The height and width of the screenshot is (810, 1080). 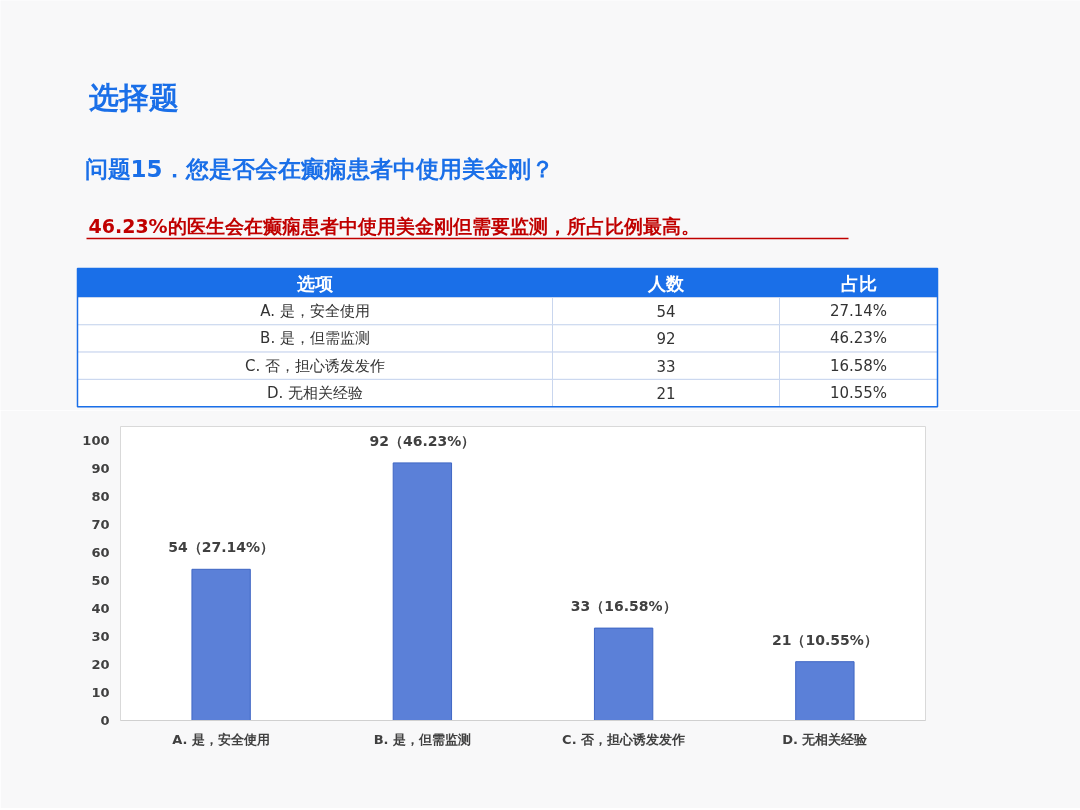 What do you see at coordinates (825, 739) in the screenshot?
I see `x-tick-label: D. 无相关经验` at bounding box center [825, 739].